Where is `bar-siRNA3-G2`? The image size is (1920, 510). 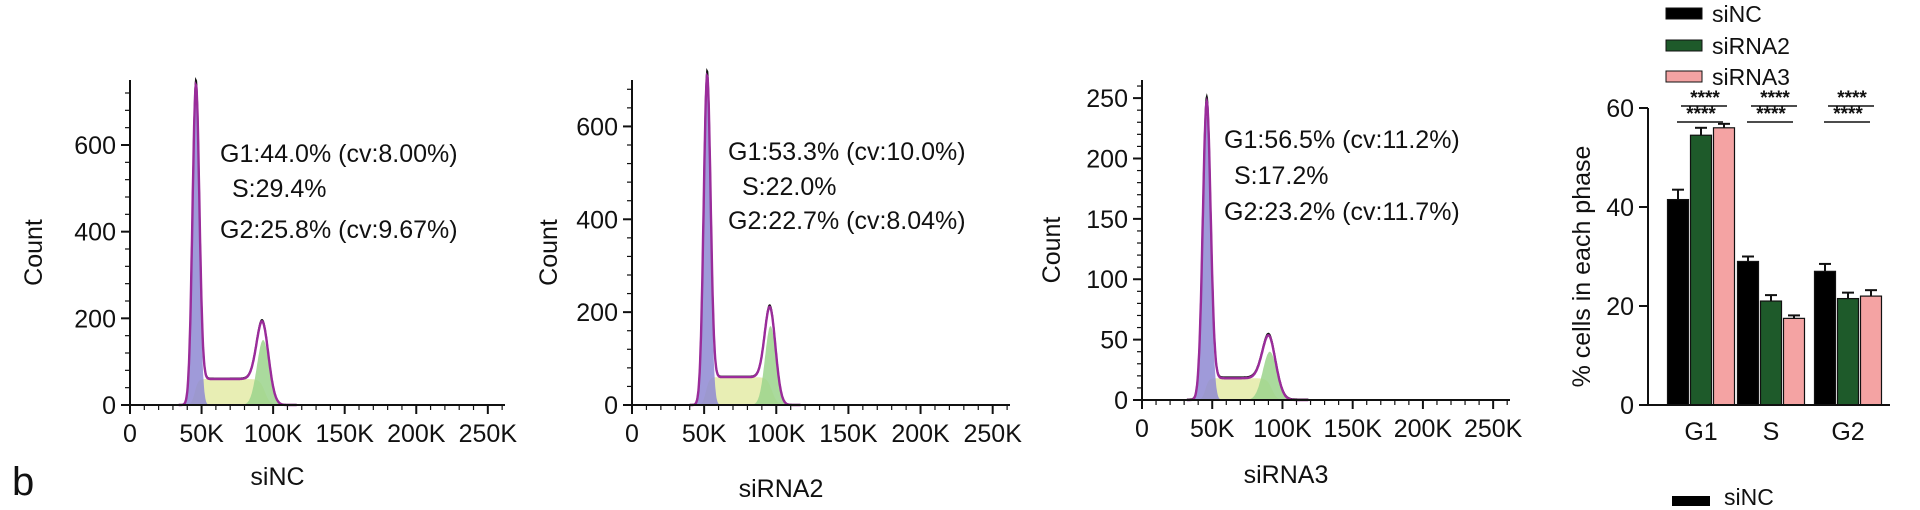
bar-siRNA3-G2 is located at coordinates (1871, 350).